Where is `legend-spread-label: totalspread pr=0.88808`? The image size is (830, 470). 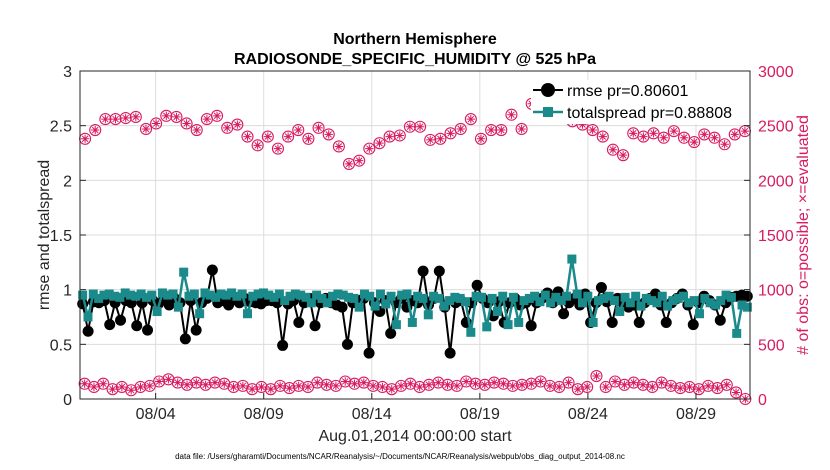
legend-spread-label: totalspread pr=0.88808 is located at coordinates (649, 113).